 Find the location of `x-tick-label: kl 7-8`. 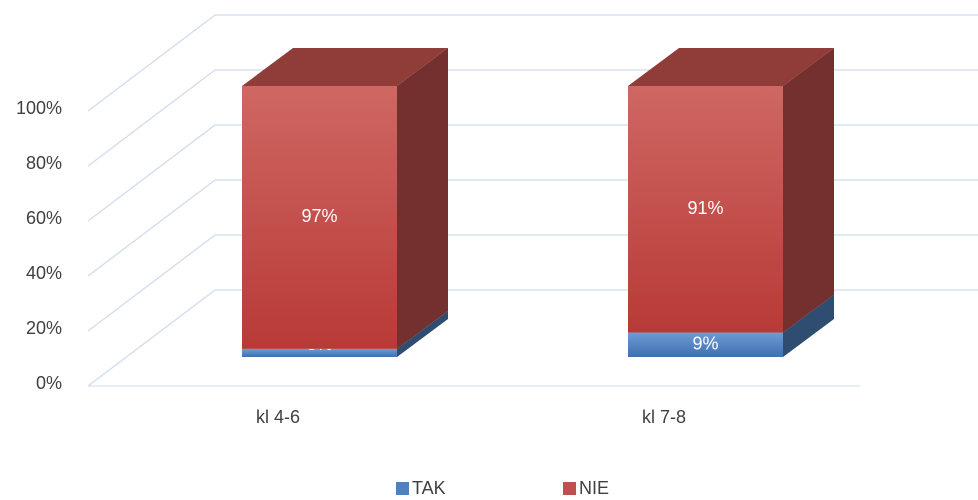

x-tick-label: kl 7-8 is located at coordinates (664, 417).